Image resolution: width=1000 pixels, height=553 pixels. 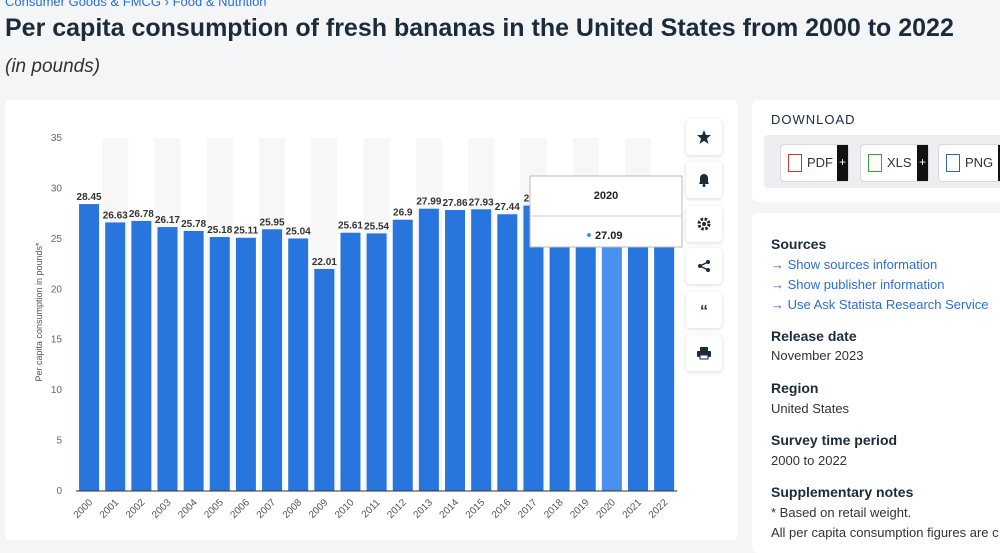 What do you see at coordinates (324, 262) in the screenshot?
I see `value-label: 22.01` at bounding box center [324, 262].